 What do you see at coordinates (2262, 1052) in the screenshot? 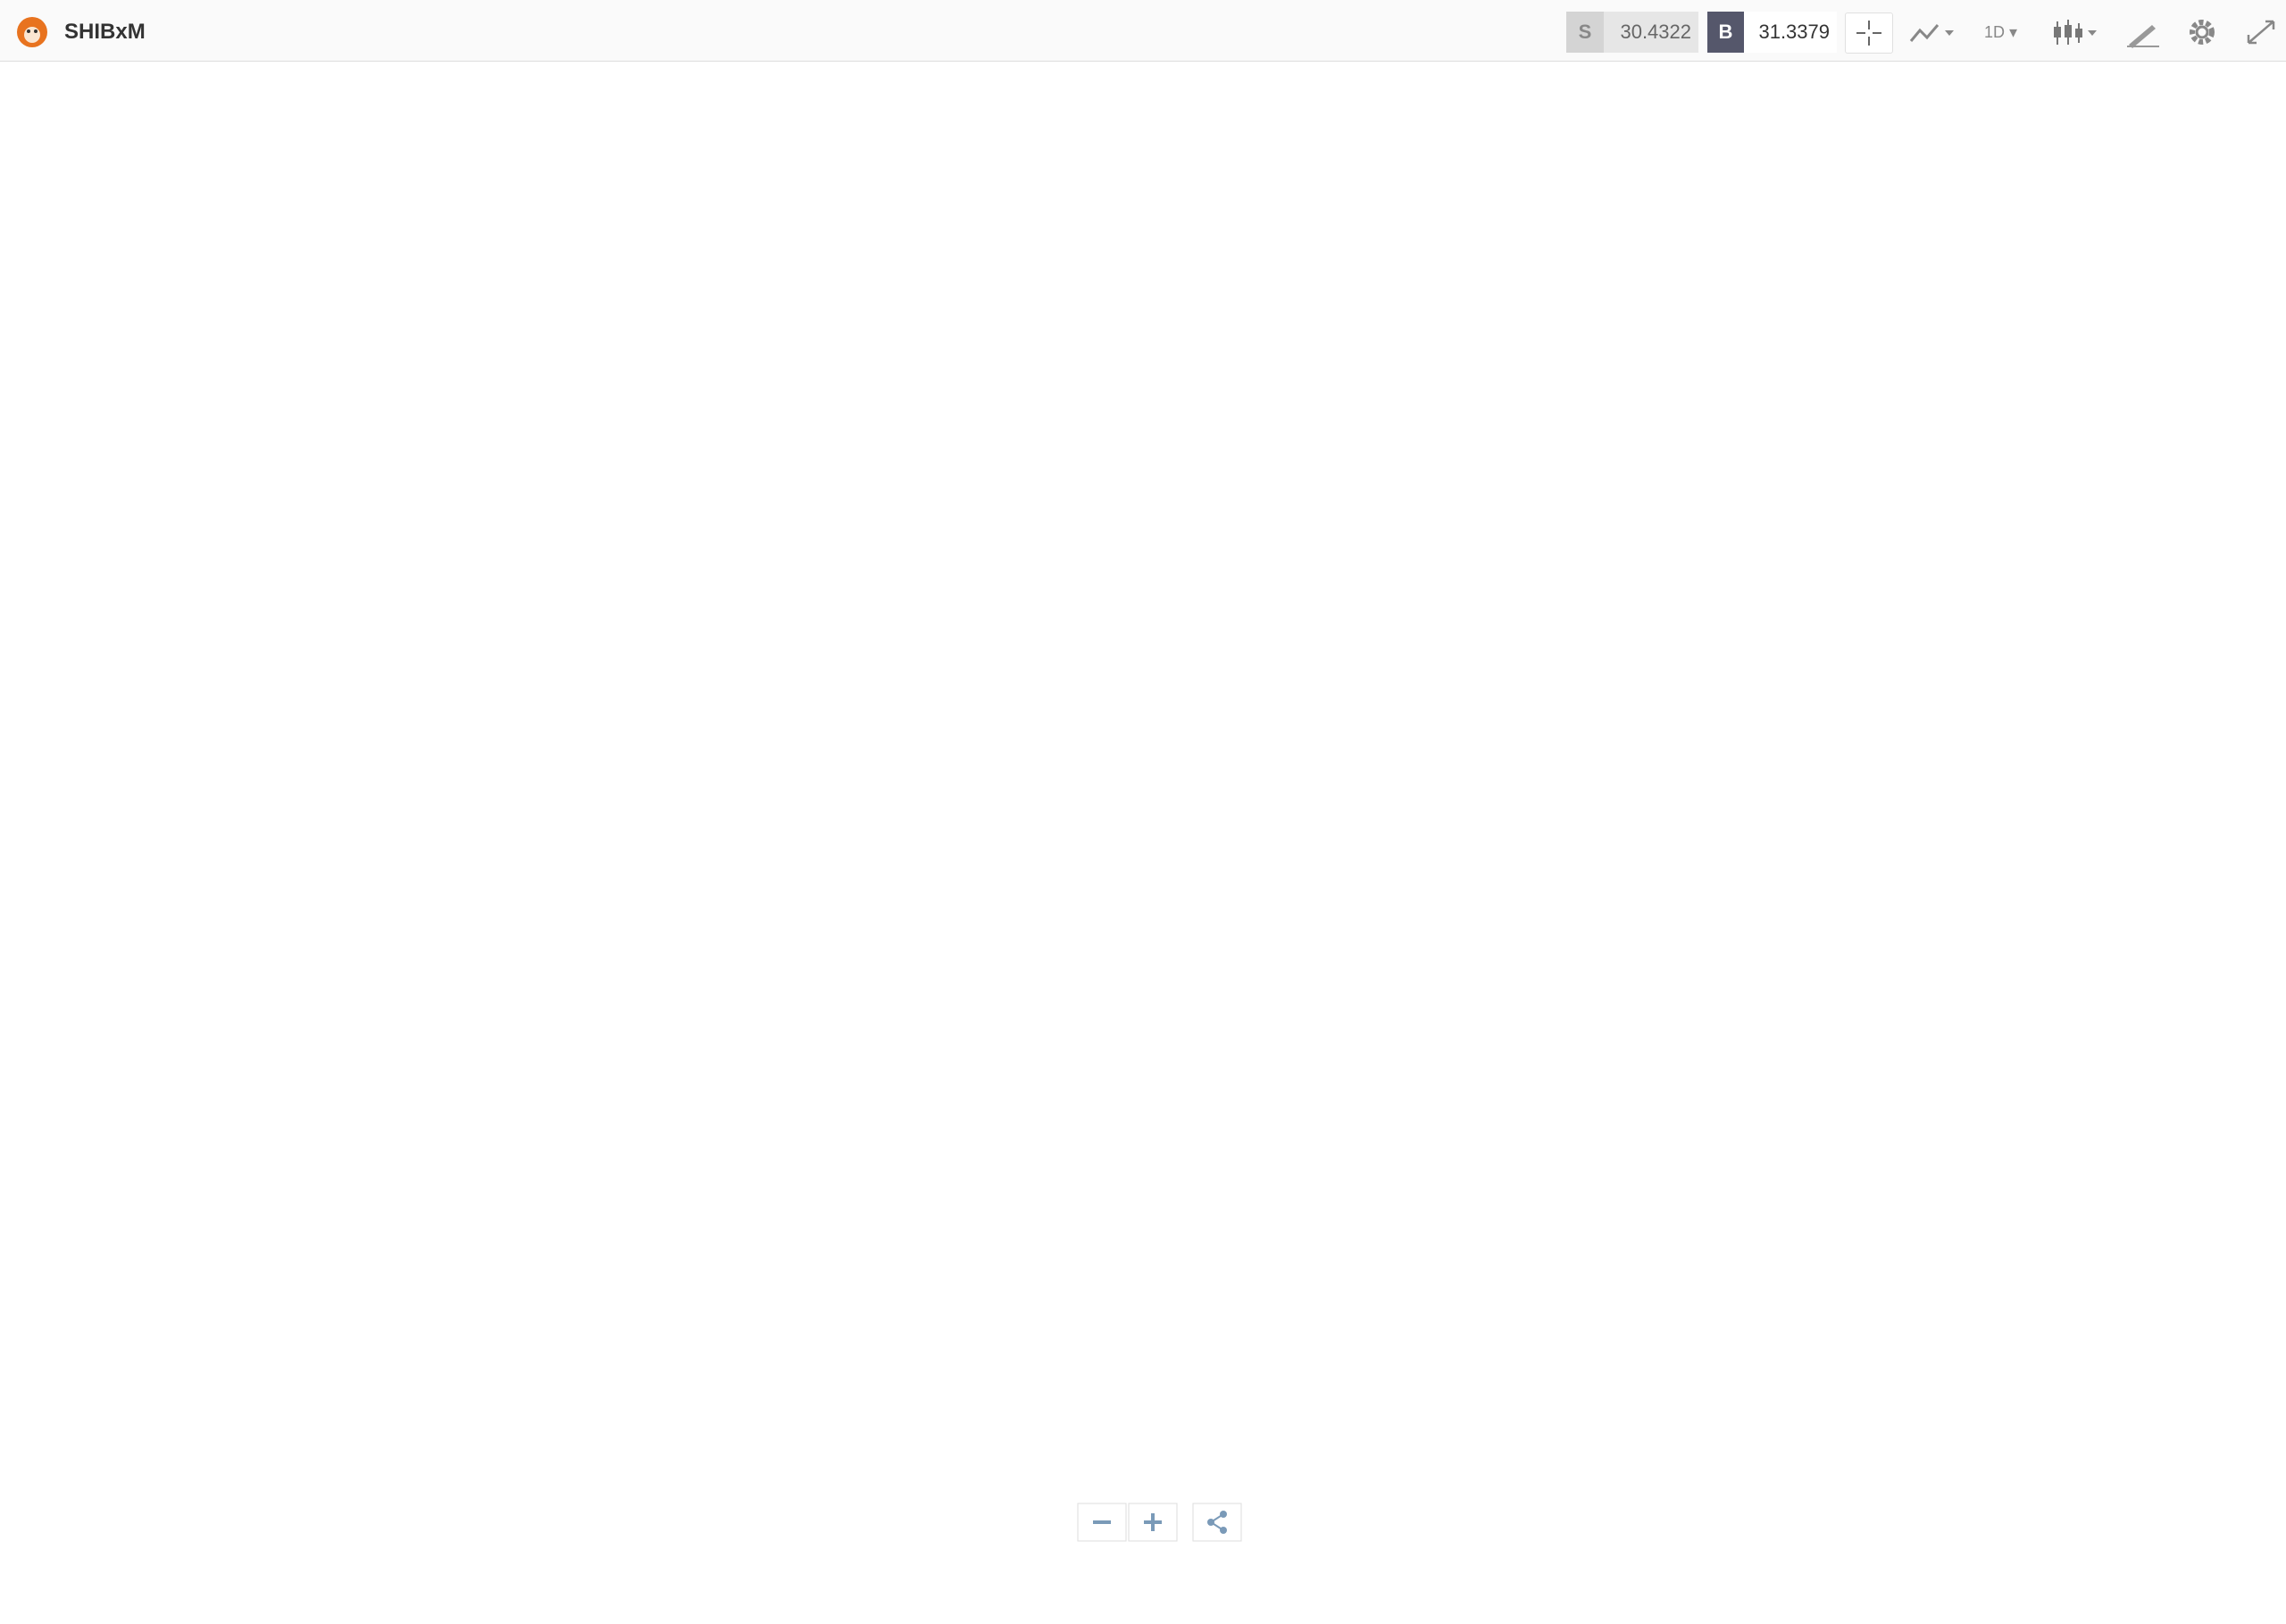
I see `y-tick-label: 30.0000` at bounding box center [2262, 1052].